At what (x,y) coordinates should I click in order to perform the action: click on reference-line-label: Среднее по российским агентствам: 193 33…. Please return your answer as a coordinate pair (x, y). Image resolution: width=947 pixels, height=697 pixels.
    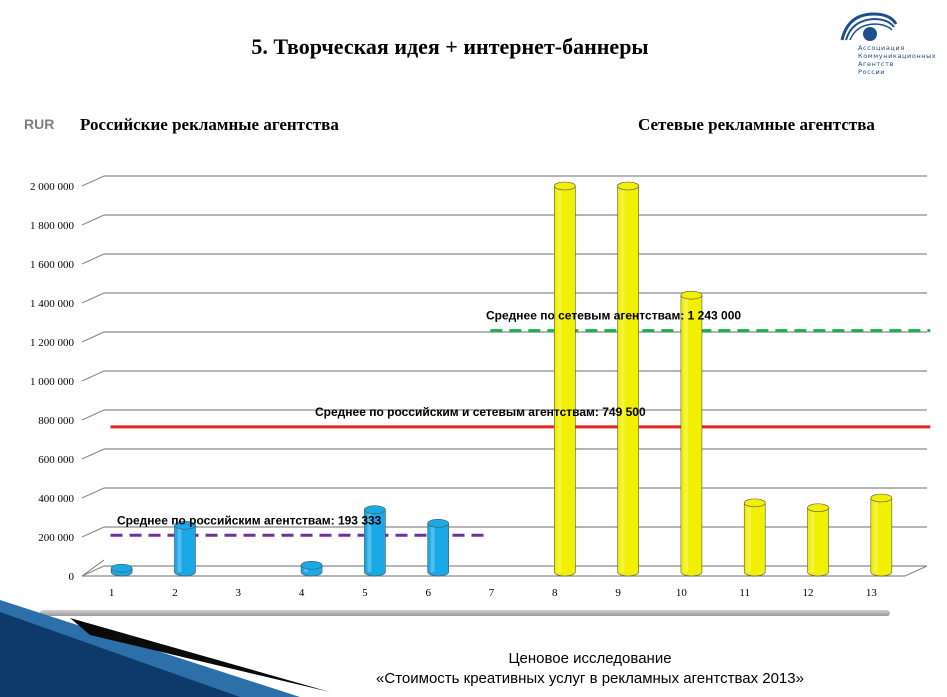
    Looking at the image, I should click on (249, 520).